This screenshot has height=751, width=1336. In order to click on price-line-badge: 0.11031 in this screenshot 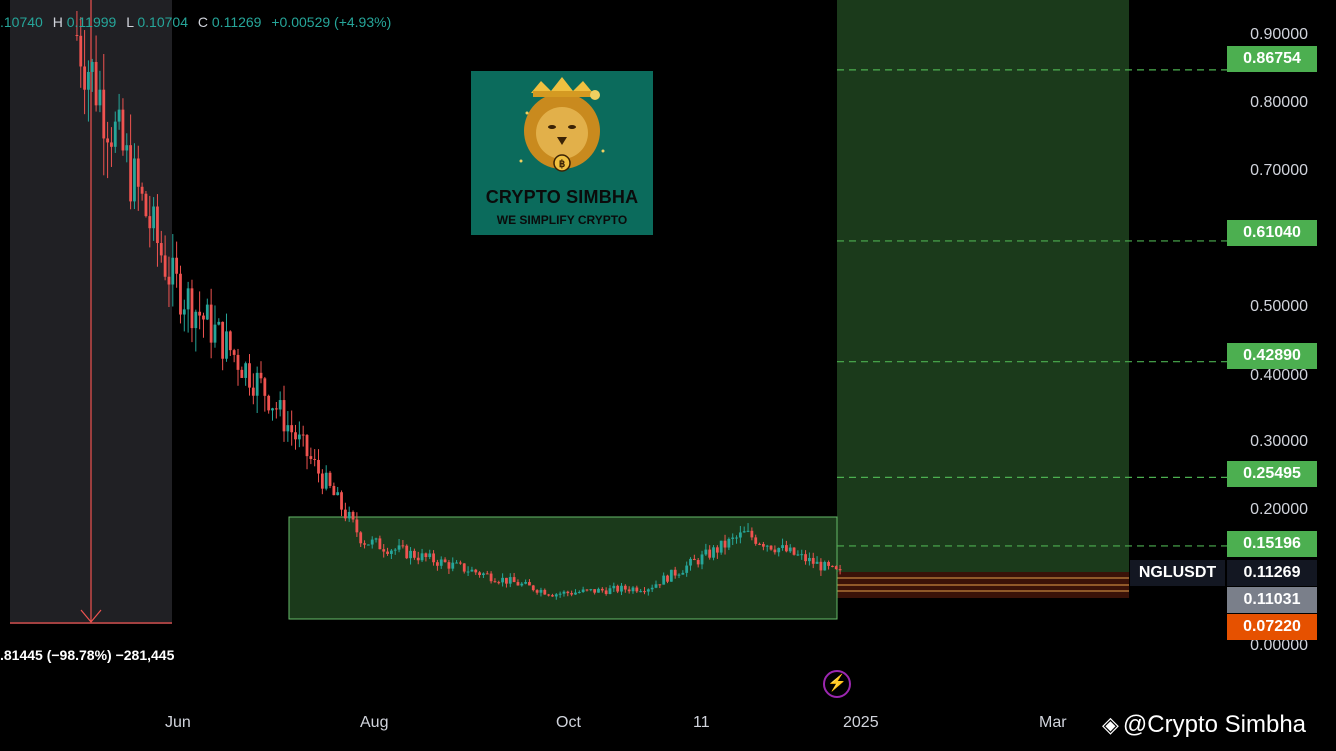, I will do `click(1272, 600)`.